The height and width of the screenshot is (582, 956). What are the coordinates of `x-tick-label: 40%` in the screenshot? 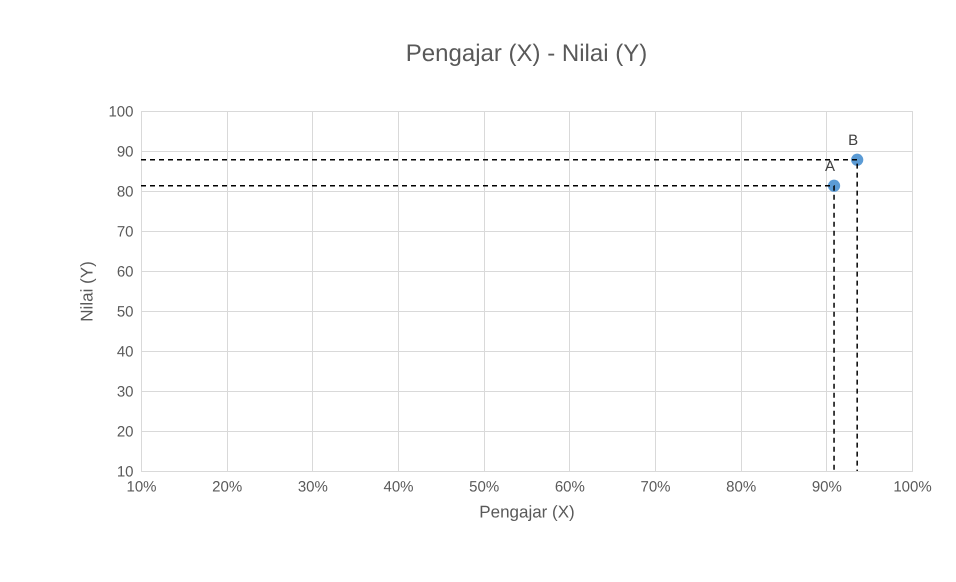 It's located at (398, 487).